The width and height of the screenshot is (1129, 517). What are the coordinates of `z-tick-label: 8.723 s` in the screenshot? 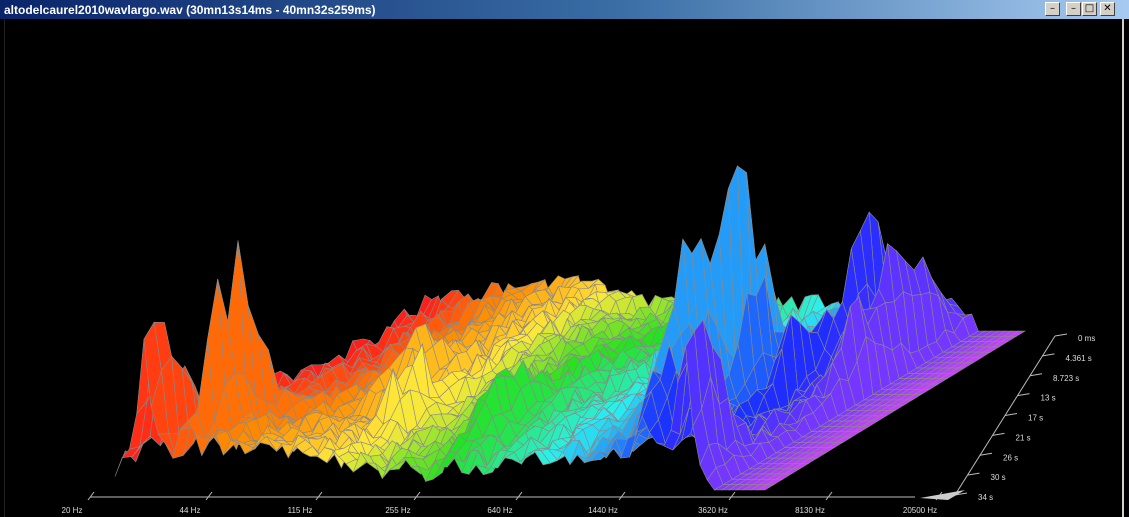 It's located at (1066, 378).